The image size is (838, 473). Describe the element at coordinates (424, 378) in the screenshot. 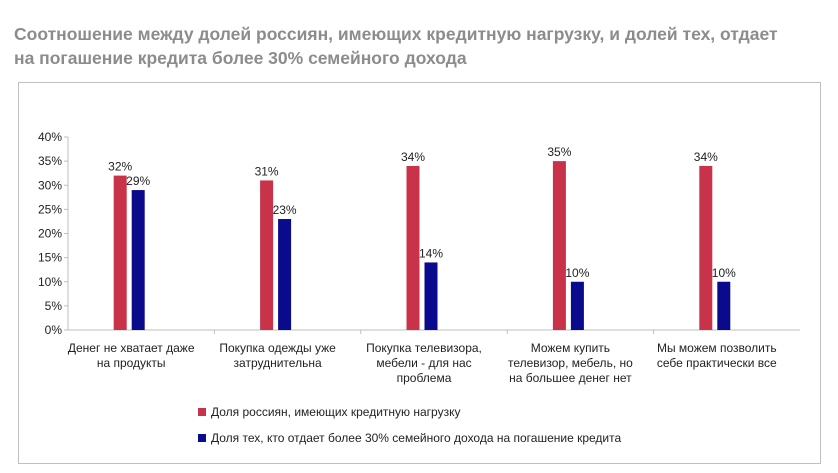

I see `x-category-label-line: проблема` at that location.